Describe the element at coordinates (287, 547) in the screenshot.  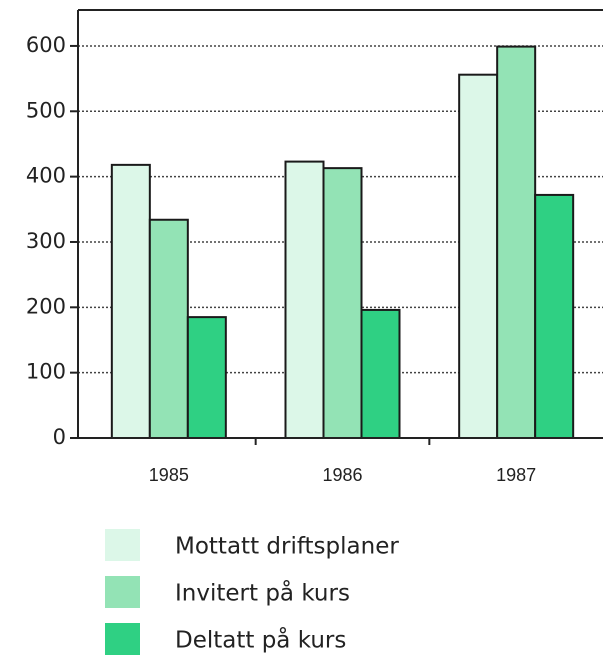
I see `legend-label: Mottatt driftsplaner` at that location.